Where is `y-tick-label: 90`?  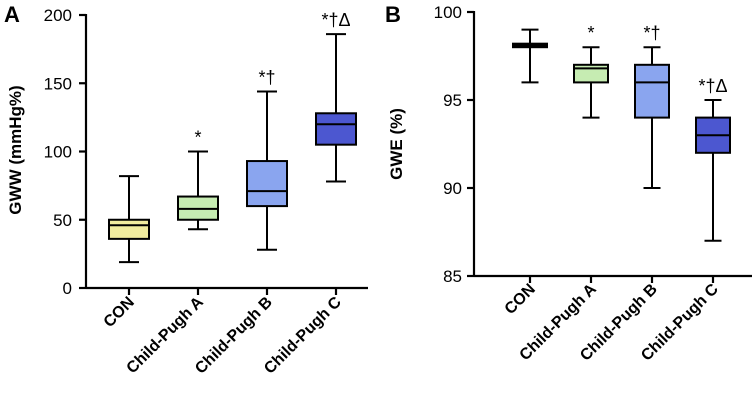 y-tick-label: 90 is located at coordinates (452, 188).